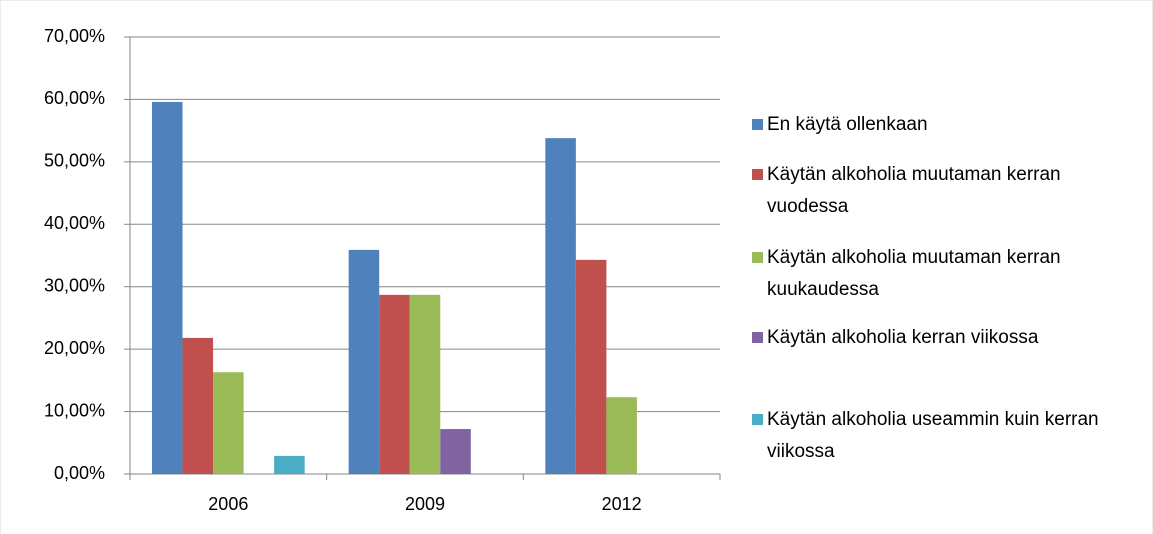  I want to click on legend-item: En käytä ollenkaan, so click(944, 125).